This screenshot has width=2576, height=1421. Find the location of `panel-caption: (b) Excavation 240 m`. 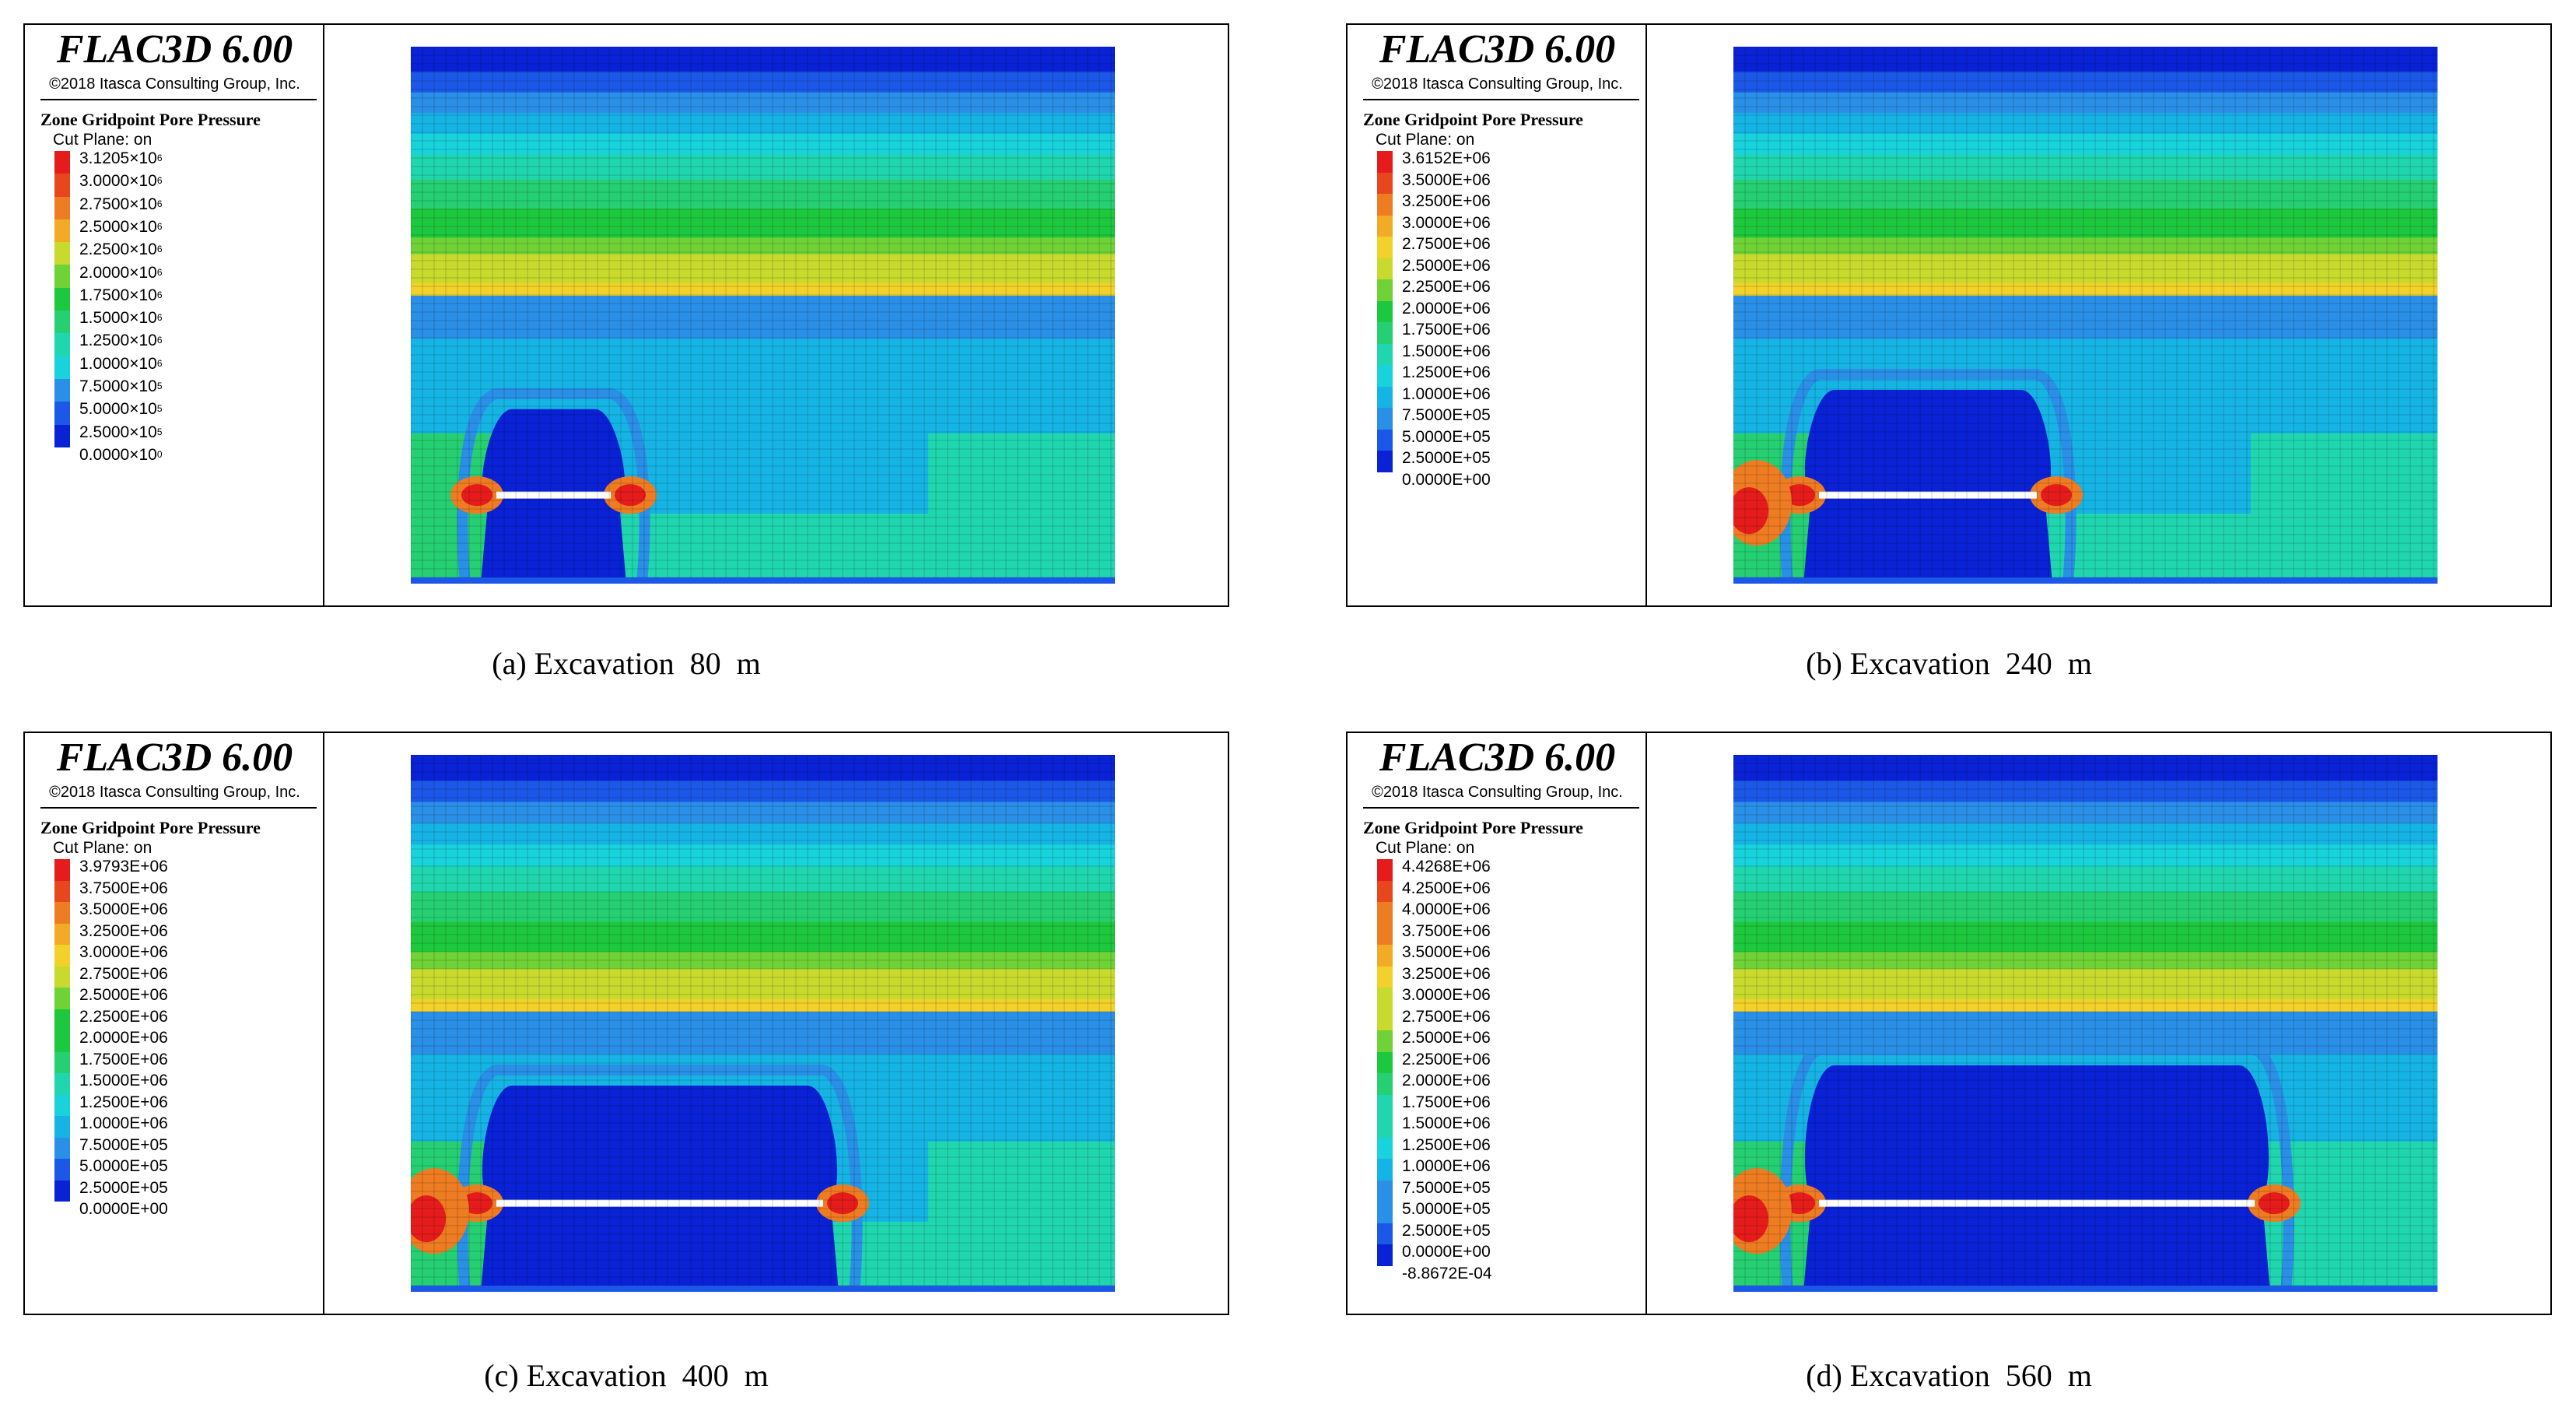

panel-caption: (b) Excavation 240 m is located at coordinates (1949, 664).